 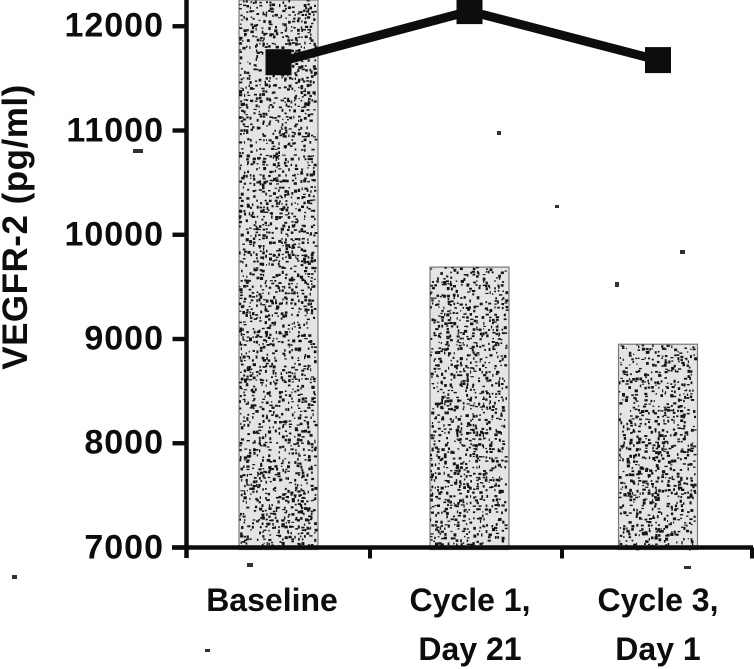 I want to click on x-category-label: Cycle 1, Day 21, so click(x=470, y=622).